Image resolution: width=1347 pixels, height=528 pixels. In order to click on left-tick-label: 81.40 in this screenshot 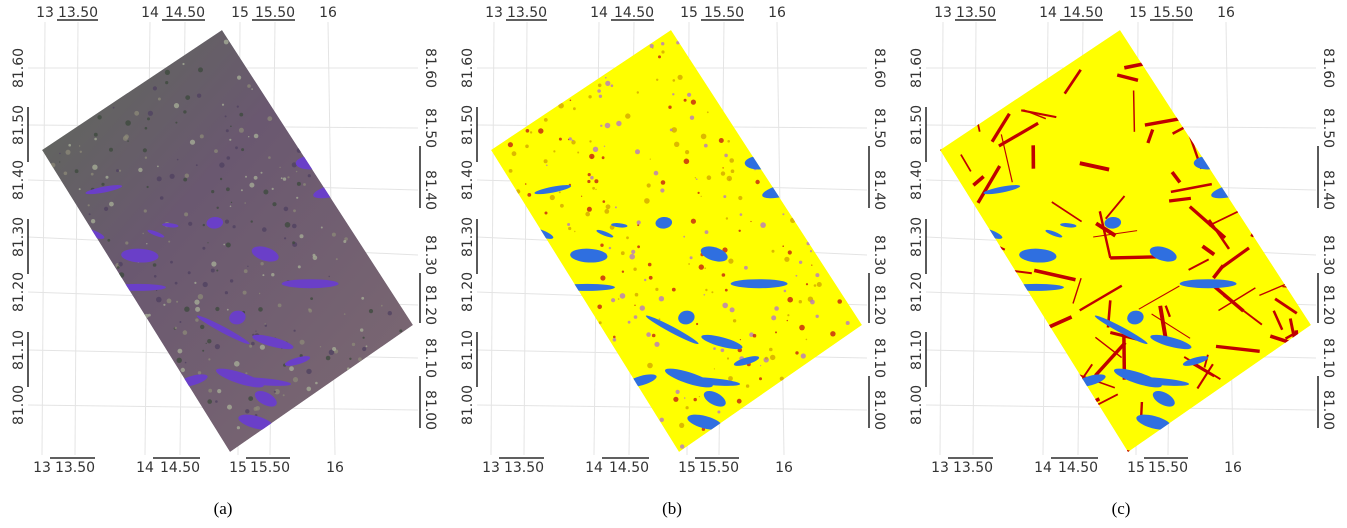, I will do `click(917, 180)`.